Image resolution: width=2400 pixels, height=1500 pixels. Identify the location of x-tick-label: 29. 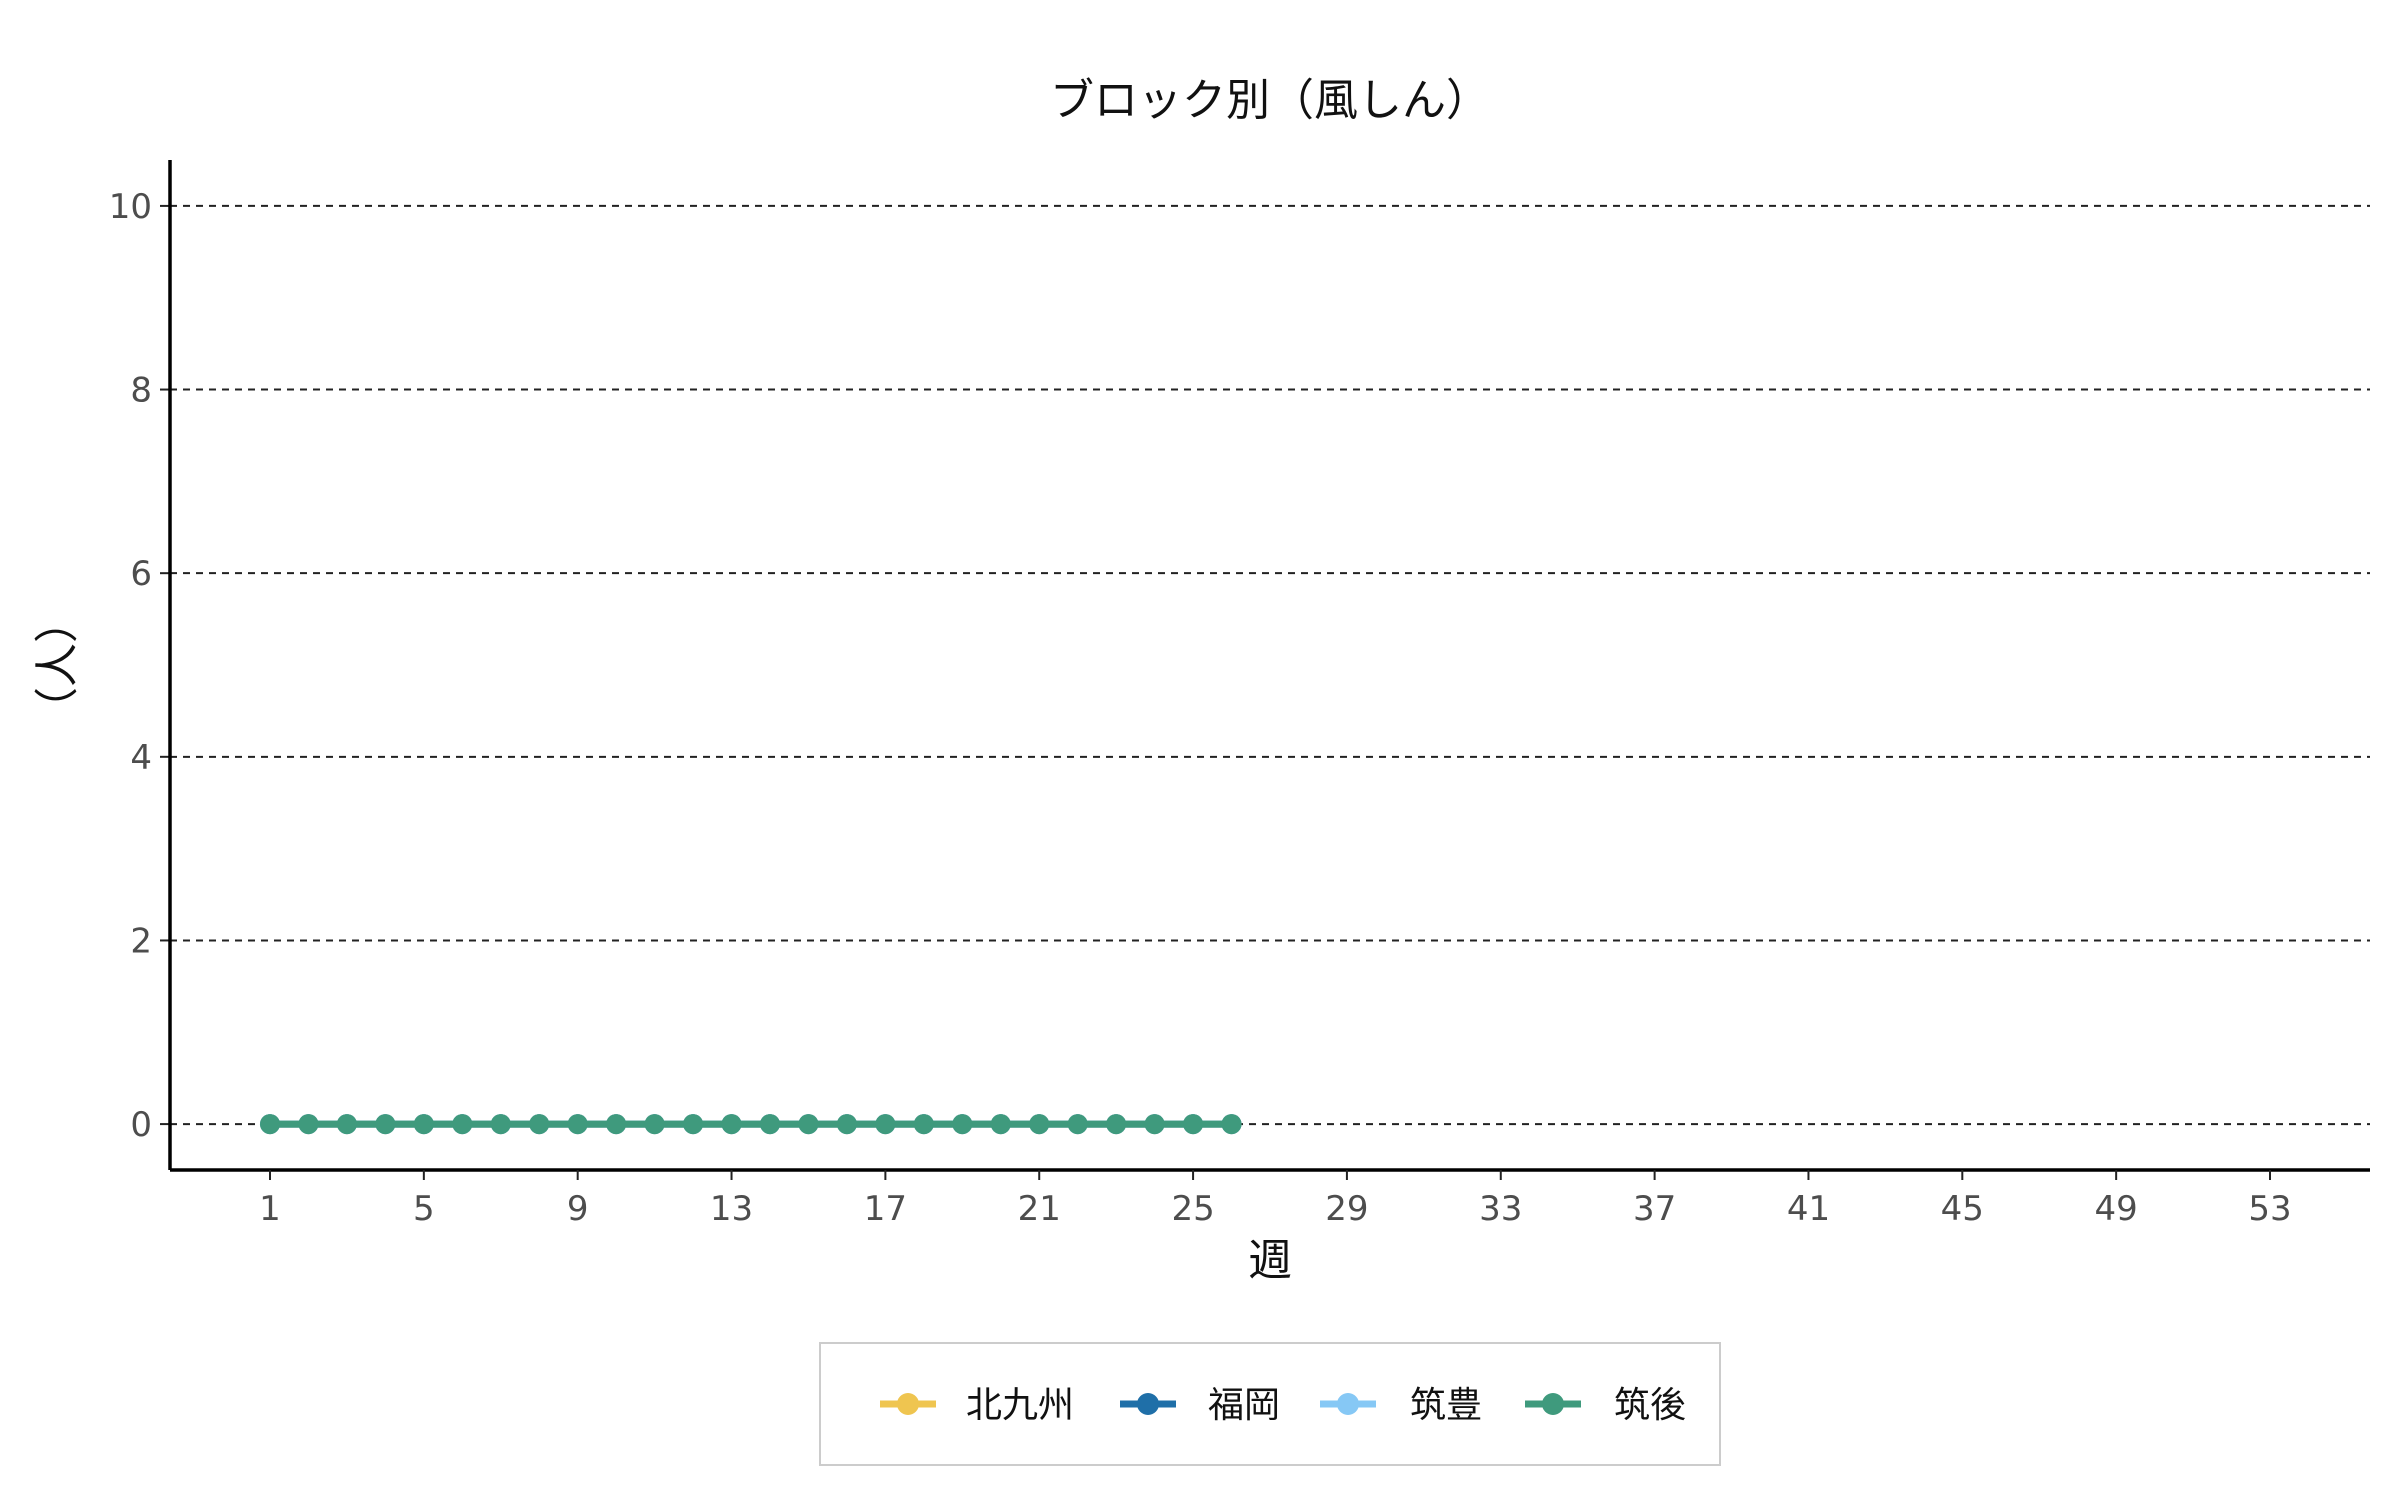
(1346, 1209).